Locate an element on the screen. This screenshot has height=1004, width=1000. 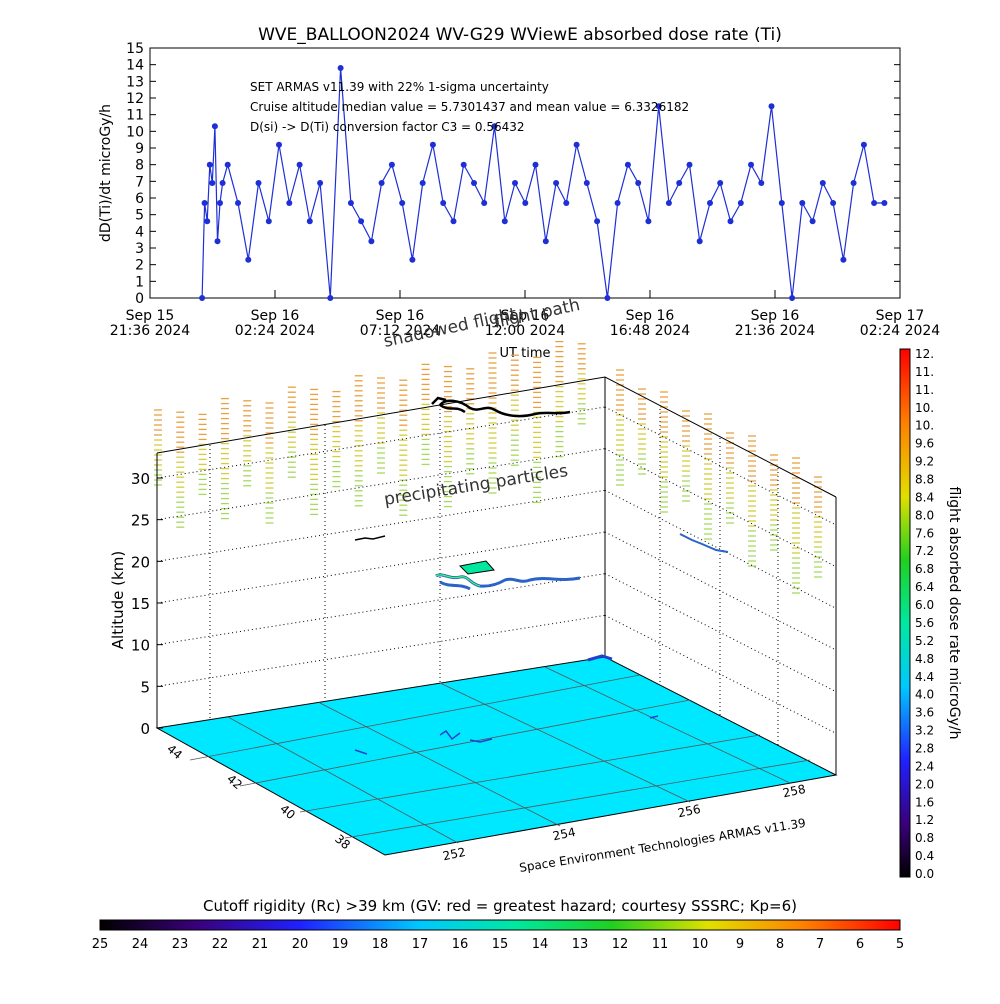
rigidity-colorbar-tick-label: 22 is located at coordinates (220, 944).